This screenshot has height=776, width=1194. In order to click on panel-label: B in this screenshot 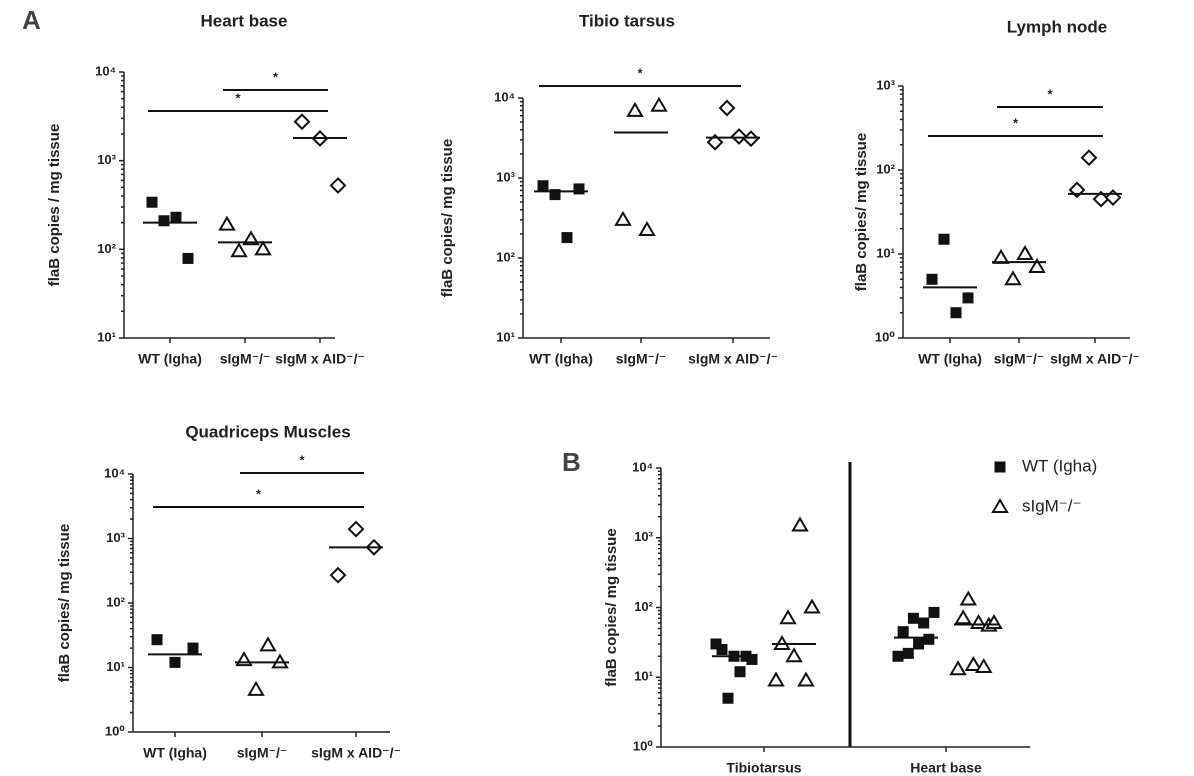, I will do `click(571, 462)`.